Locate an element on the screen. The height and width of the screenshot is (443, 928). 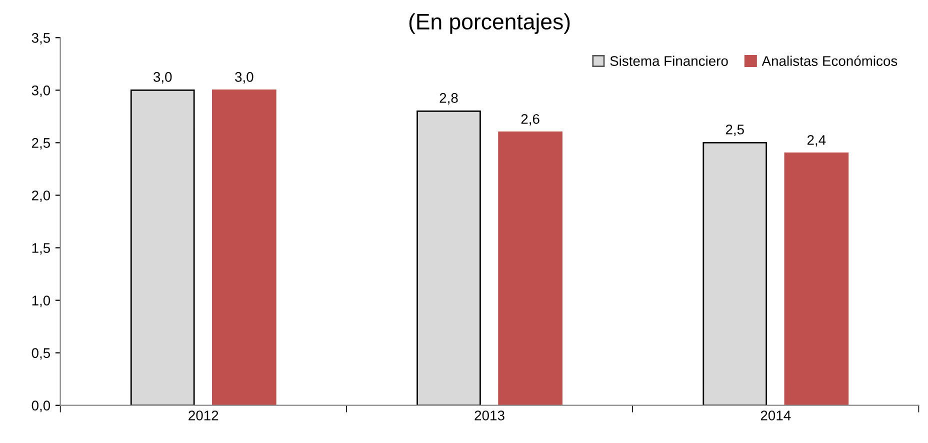
data-label: 2,5 is located at coordinates (735, 130).